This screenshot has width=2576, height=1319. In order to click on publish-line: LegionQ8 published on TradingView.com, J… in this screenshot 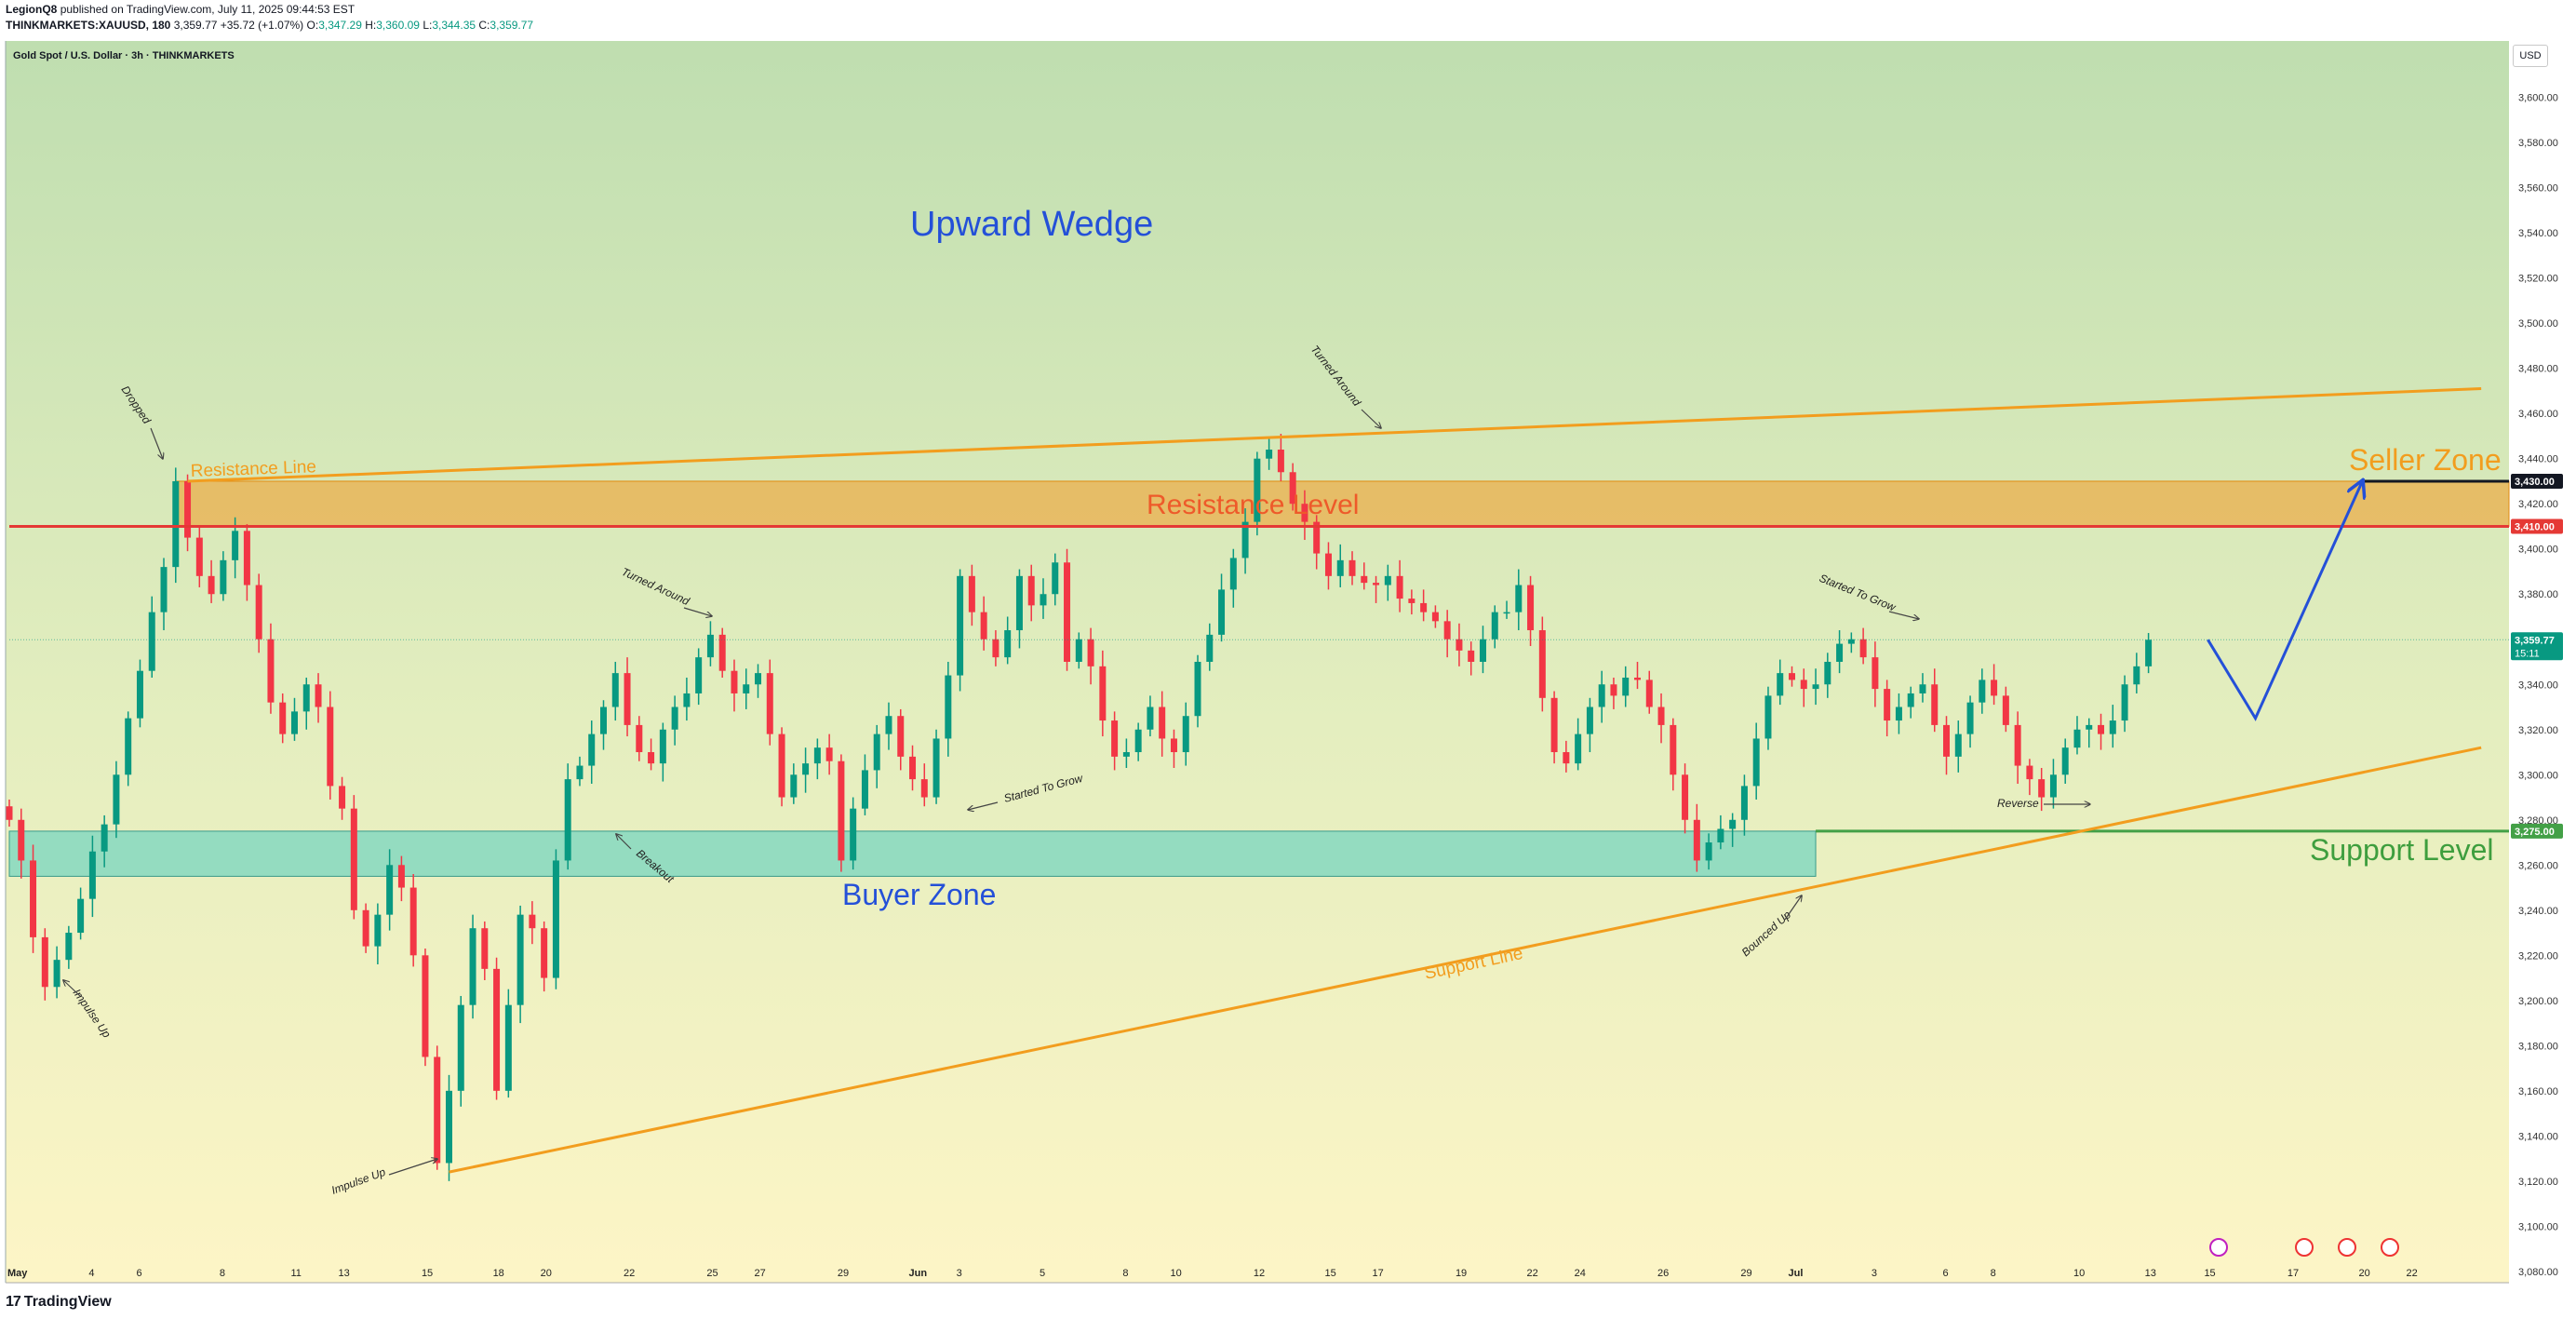, I will do `click(269, 10)`.